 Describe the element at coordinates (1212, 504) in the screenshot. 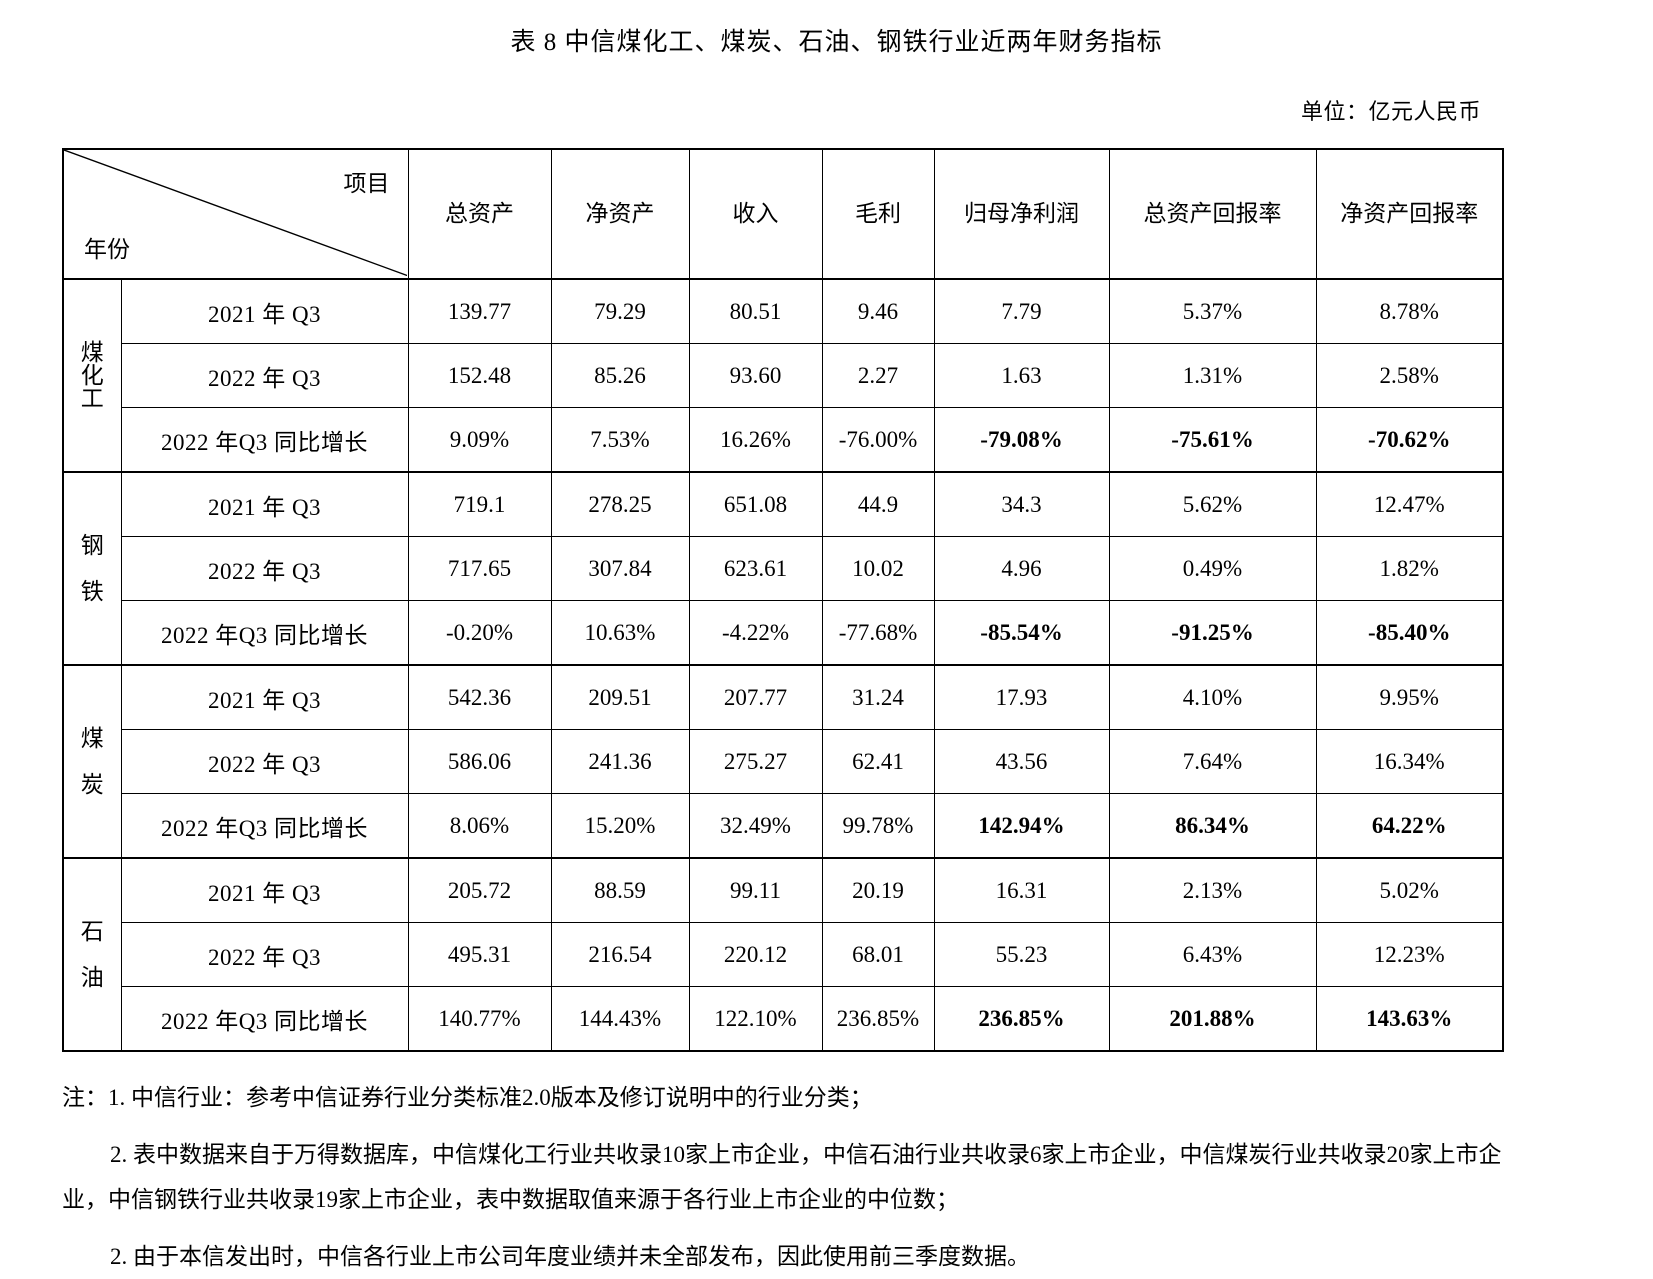

I see `cell-value: 5.62%` at that location.